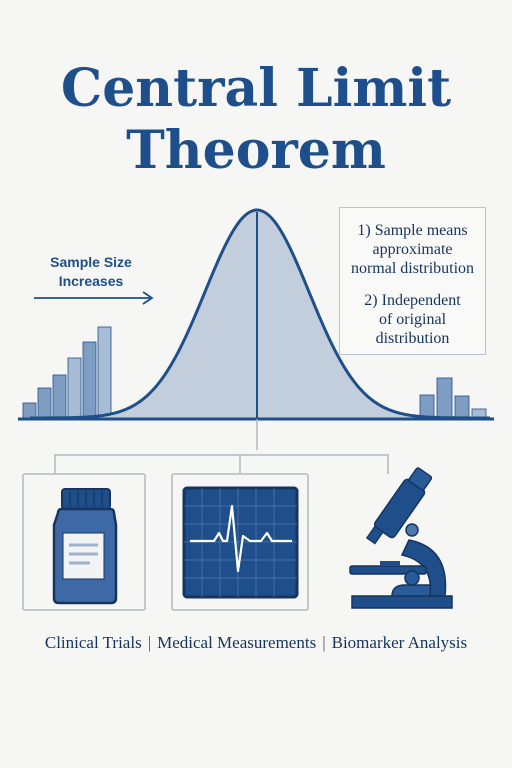  Describe the element at coordinates (412, 230) in the screenshot. I see `property-text: 1) Sample means` at that location.